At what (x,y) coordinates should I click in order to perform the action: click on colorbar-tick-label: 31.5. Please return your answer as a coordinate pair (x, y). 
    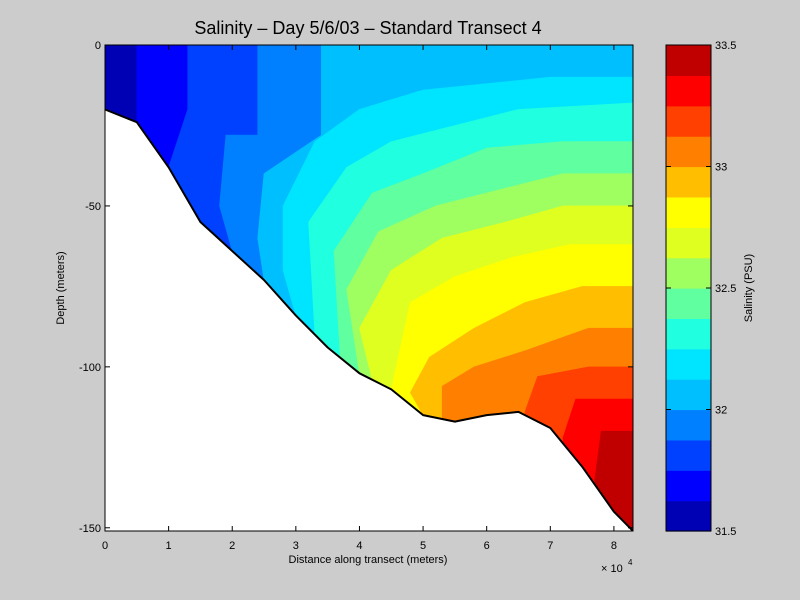
    Looking at the image, I should click on (725, 532).